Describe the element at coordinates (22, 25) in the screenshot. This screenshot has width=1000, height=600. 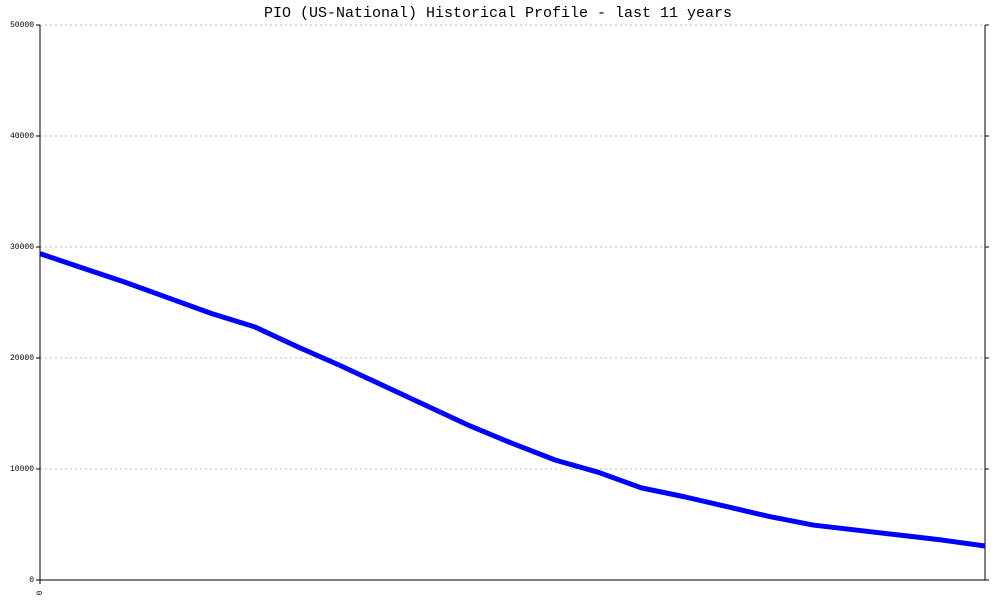
I see `y-tick-label: 50000` at that location.